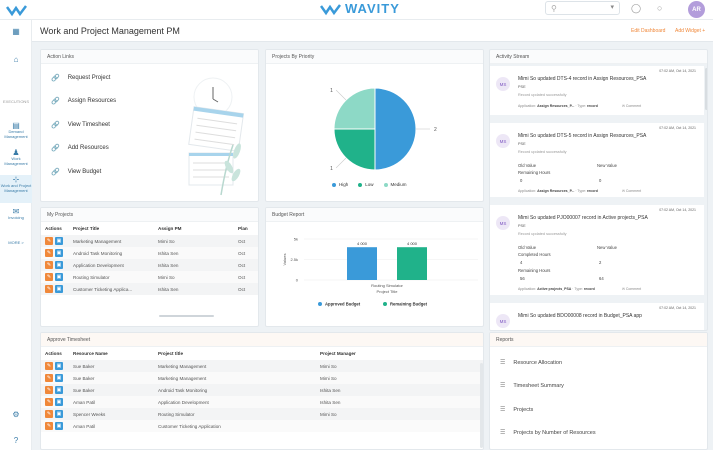  Describe the element at coordinates (354, 149) in the screenshot. I see `pie-slice-low` at that location.